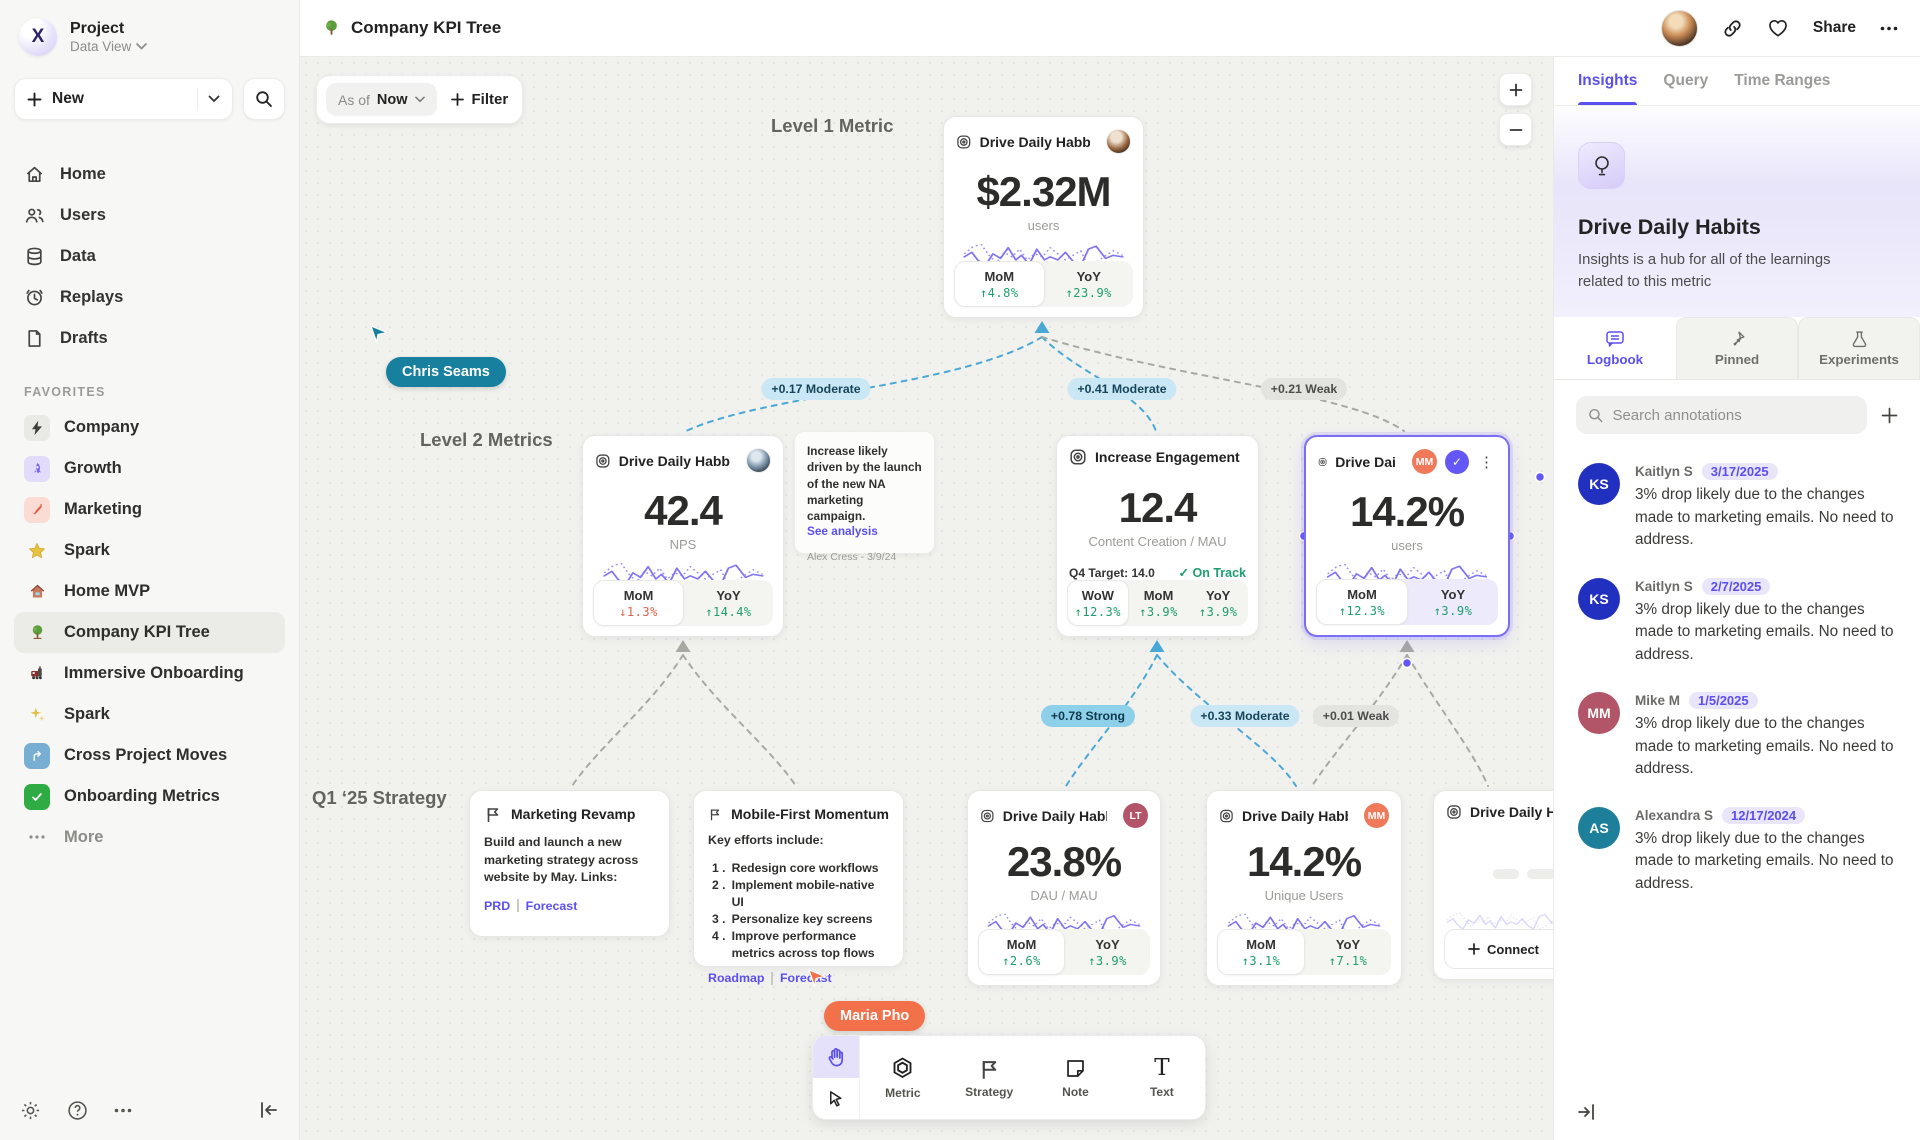 The width and height of the screenshot is (1920, 1140). What do you see at coordinates (1679, 28) in the screenshot?
I see `user-avatar` at bounding box center [1679, 28].